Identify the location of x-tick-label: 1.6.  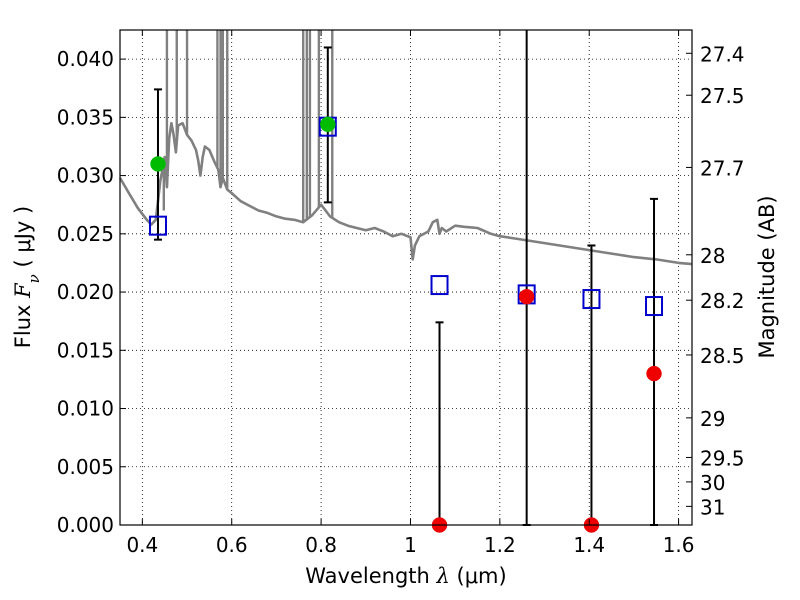
(679, 545).